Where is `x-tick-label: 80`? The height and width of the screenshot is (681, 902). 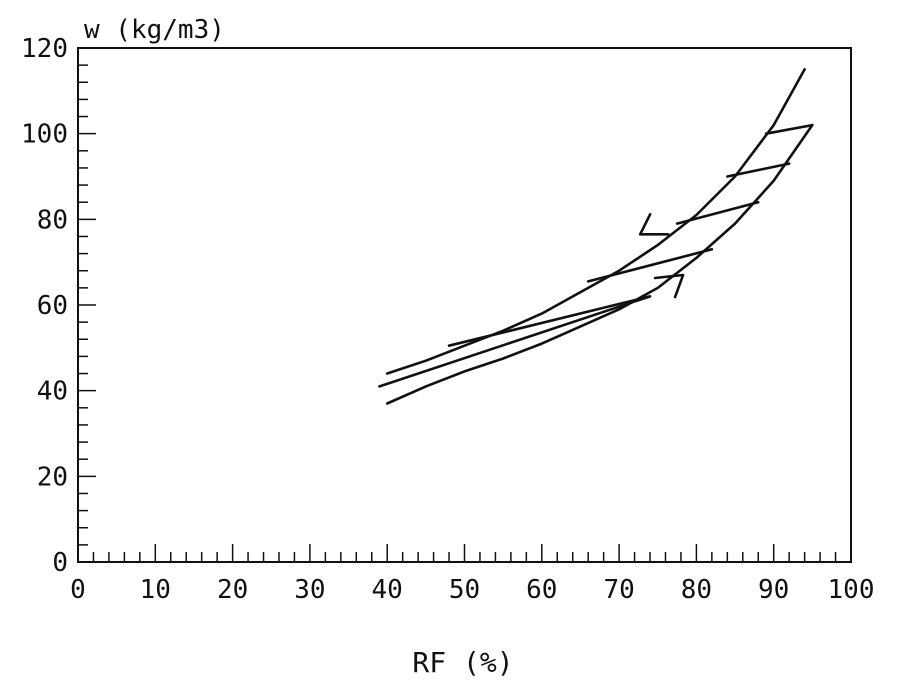 x-tick-label: 80 is located at coordinates (696, 590).